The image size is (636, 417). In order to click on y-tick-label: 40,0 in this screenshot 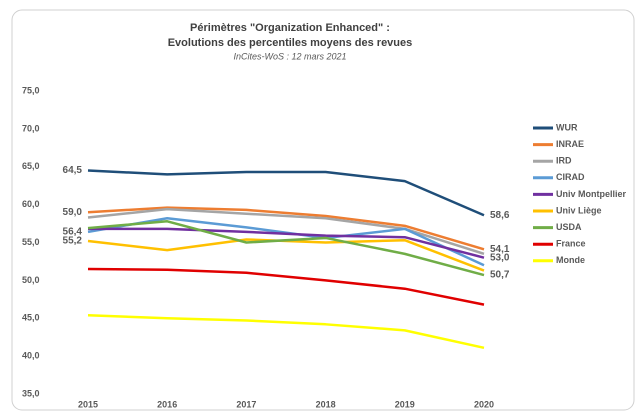, I will do `click(31, 356)`.